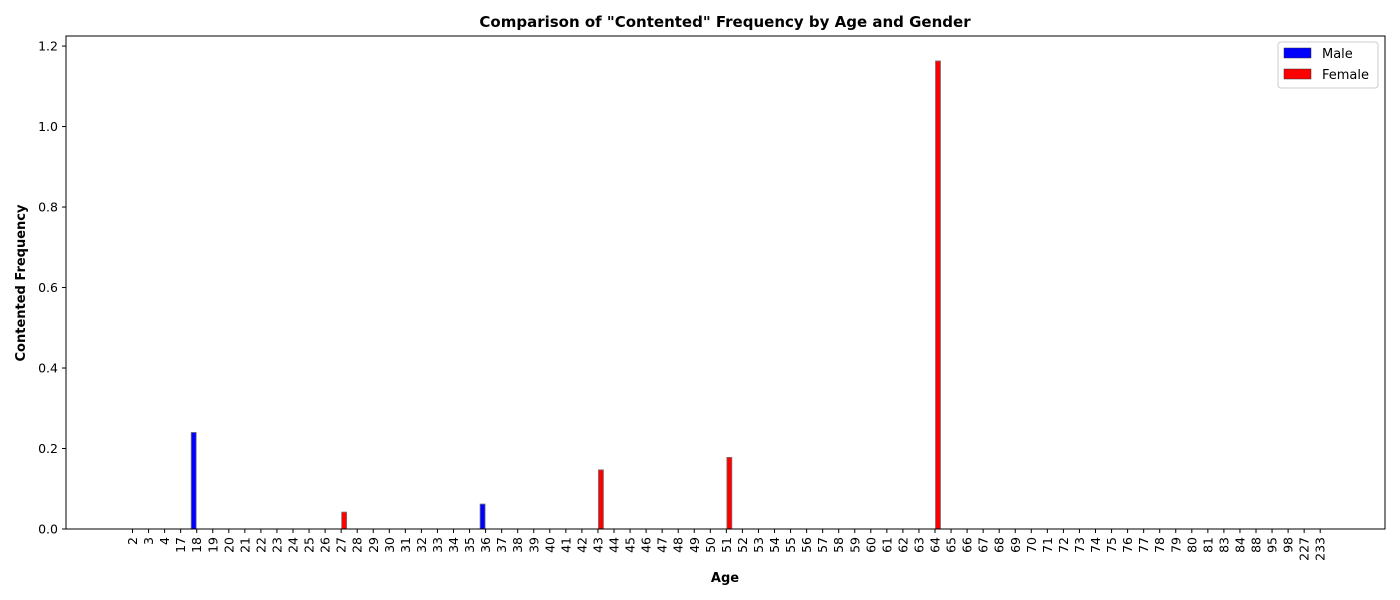  What do you see at coordinates (1015, 545) in the screenshot?
I see `x-tick-label: 69` at bounding box center [1015, 545].